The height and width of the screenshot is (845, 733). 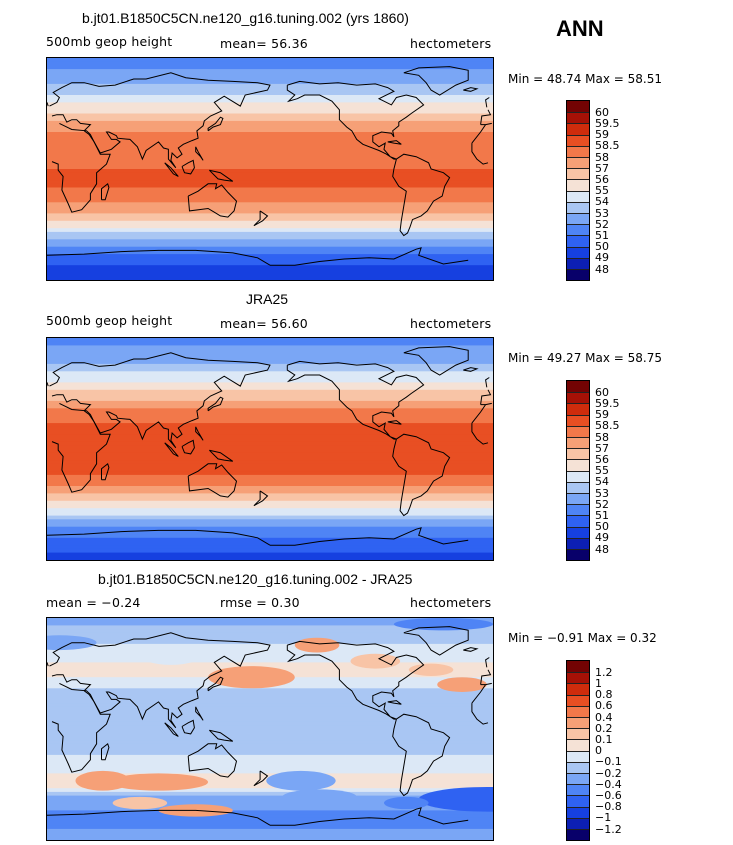 I want to click on colorbar-tick-label: −1.2, so click(x=608, y=829).